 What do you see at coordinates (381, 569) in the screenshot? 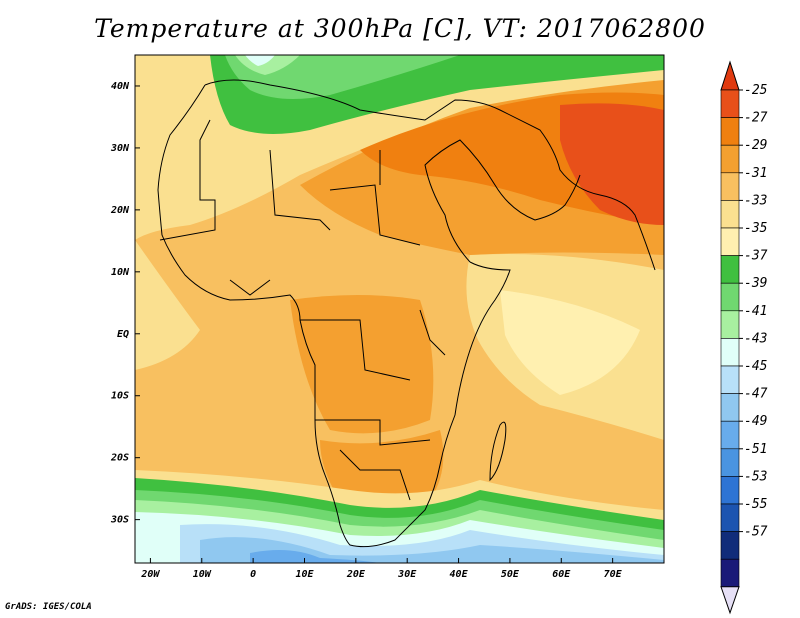
I see `longitude-axis: 20W 10W 0 10E 20E 30E 40E 50E 60E 70E` at bounding box center [381, 569].